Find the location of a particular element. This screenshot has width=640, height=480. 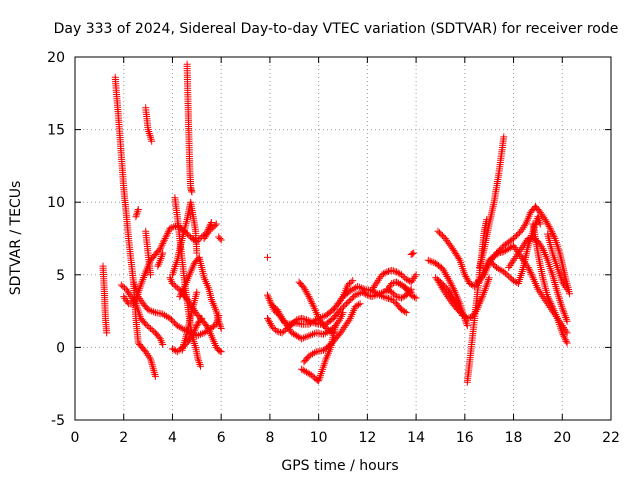

x-tick-label: 6 is located at coordinates (221, 438).